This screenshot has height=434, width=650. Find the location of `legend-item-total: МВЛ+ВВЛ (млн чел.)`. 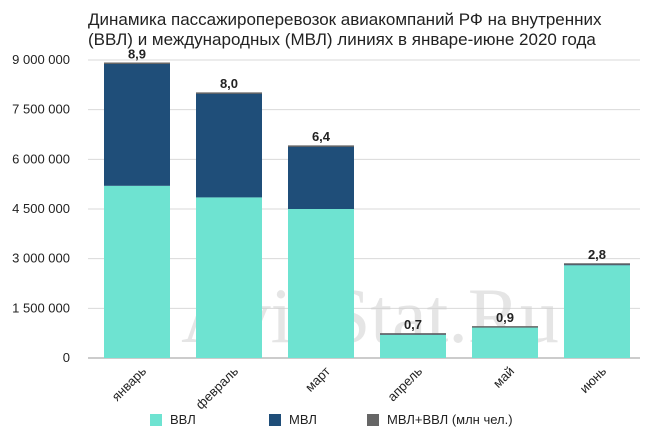

legend-item-total: МВЛ+ВВЛ (млн чел.) is located at coordinates (440, 419).